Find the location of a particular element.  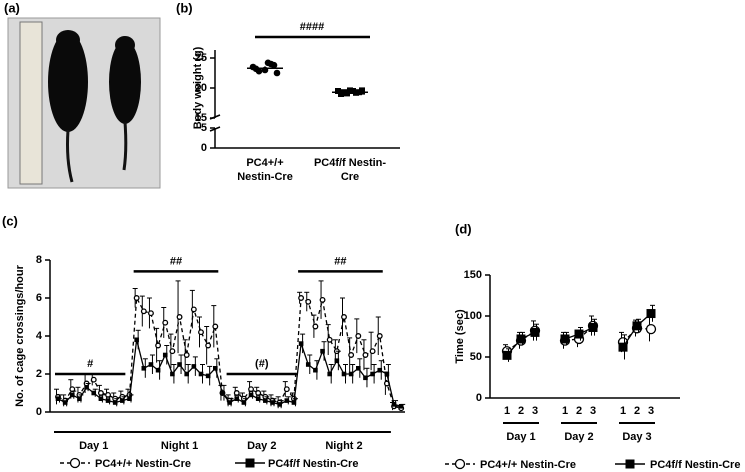

period-label: Night 1 is located at coordinates (179, 446).